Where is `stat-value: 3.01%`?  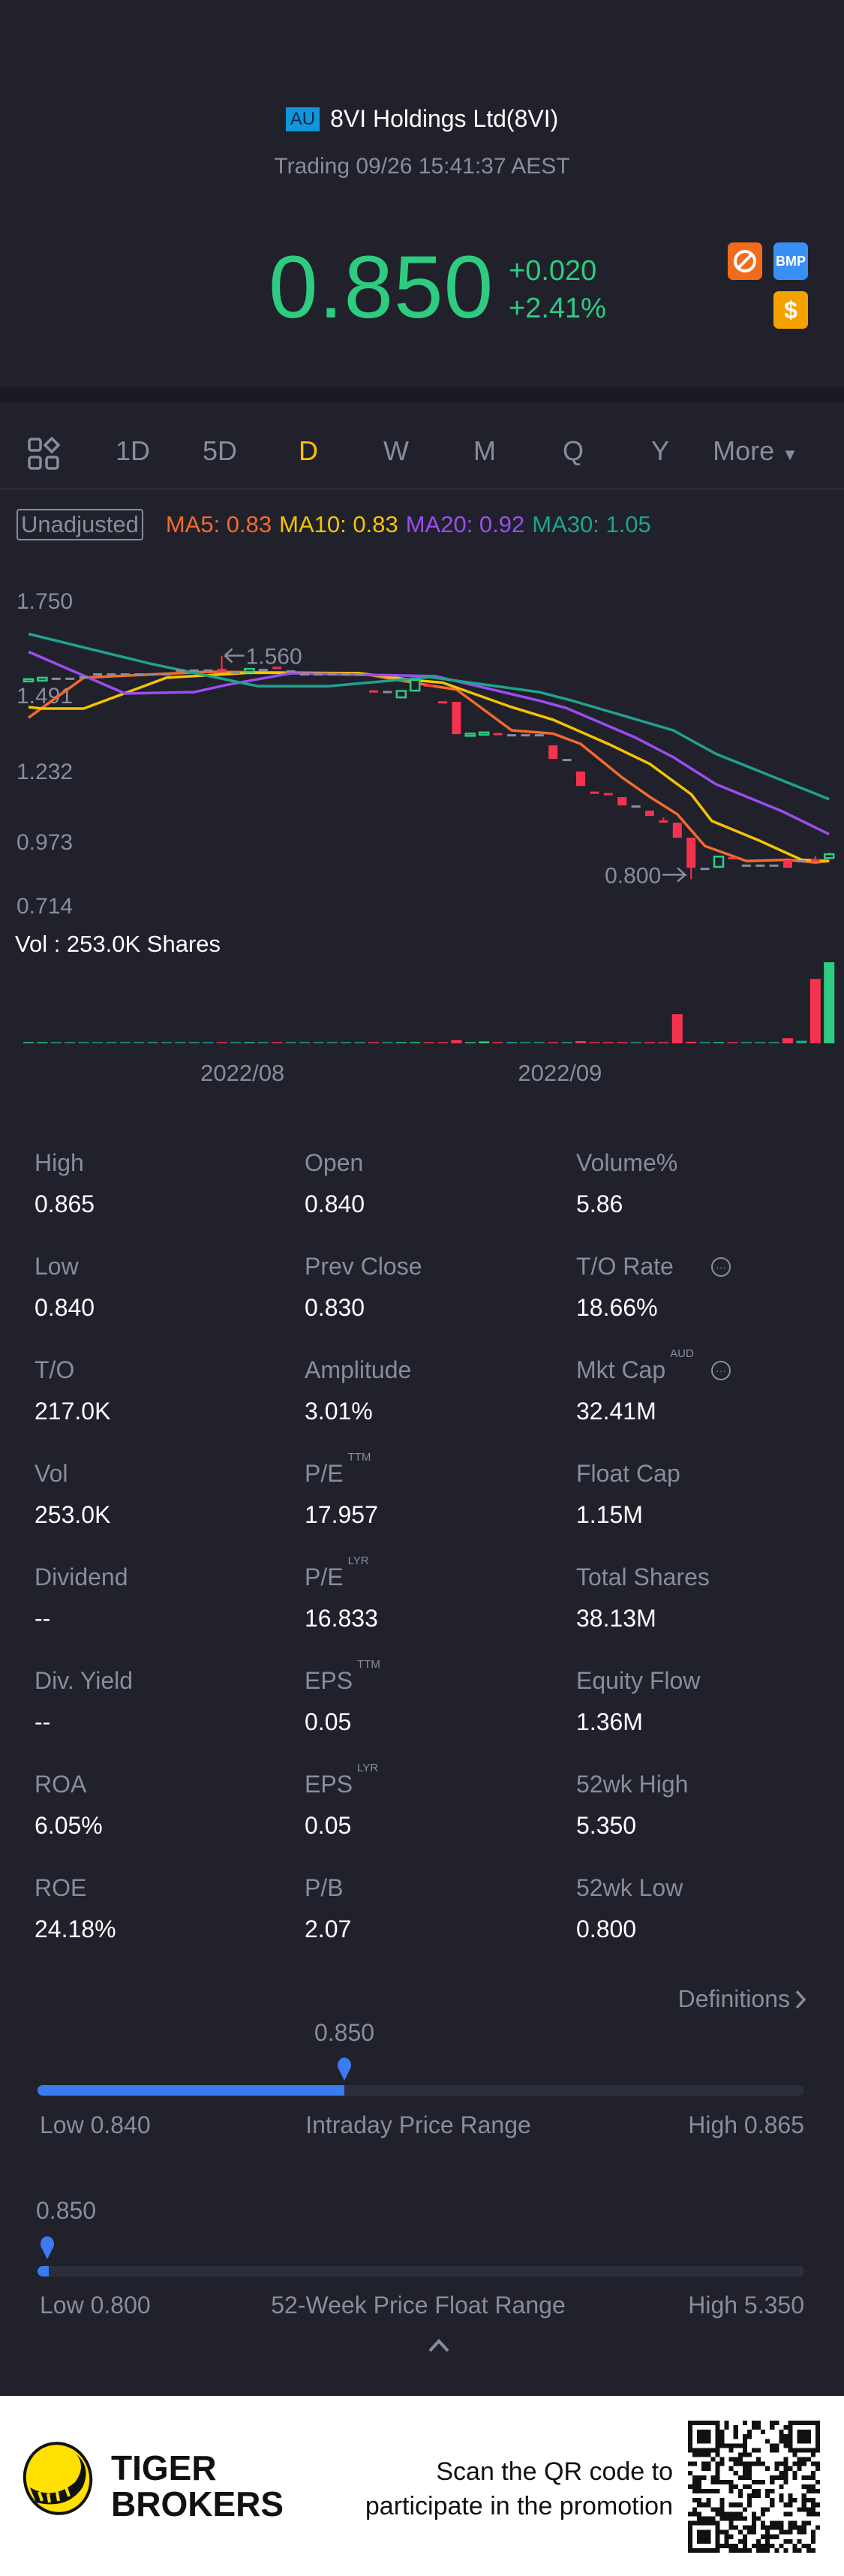 stat-value: 3.01% is located at coordinates (339, 1411).